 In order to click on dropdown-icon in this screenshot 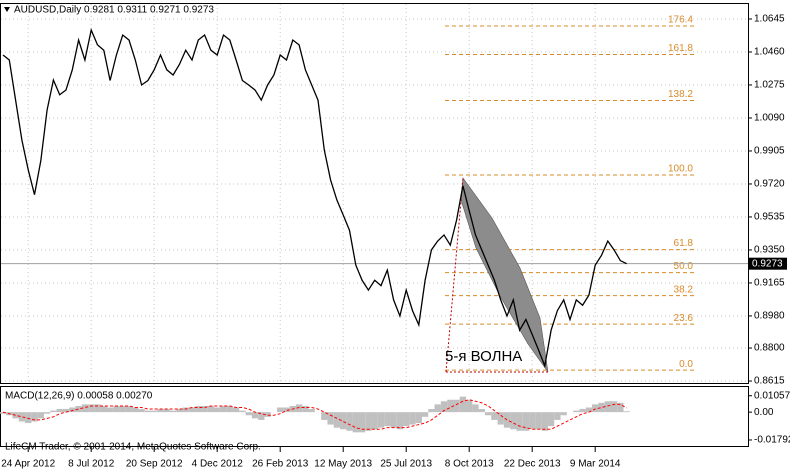, I will do `click(7, 9)`.